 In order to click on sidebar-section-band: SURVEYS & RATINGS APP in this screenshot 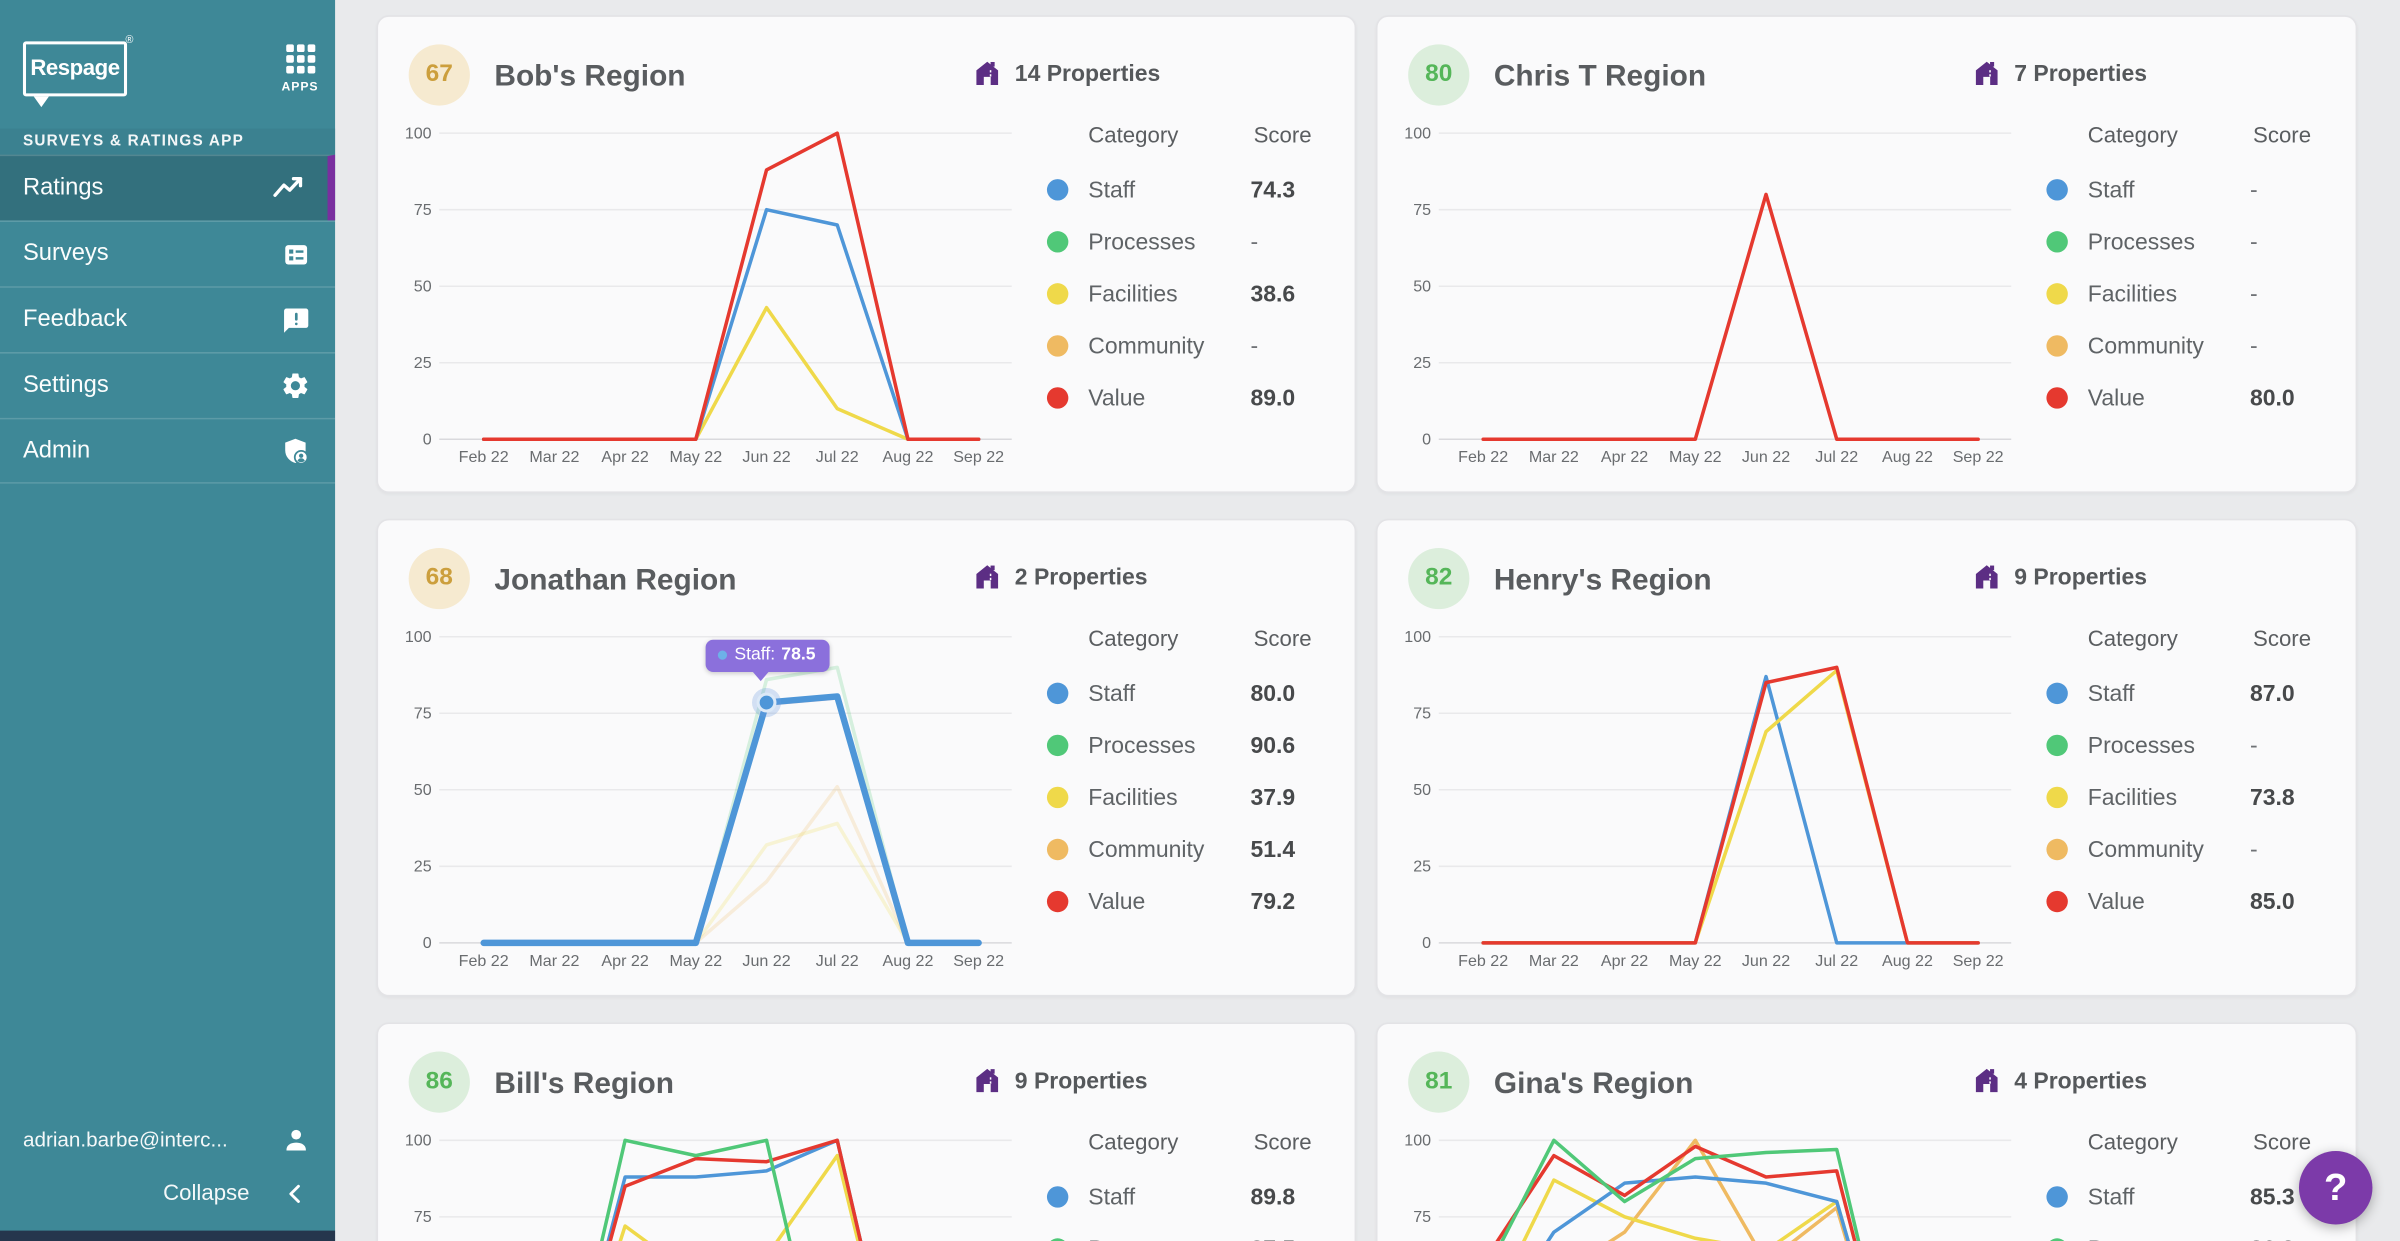, I will do `click(168, 141)`.